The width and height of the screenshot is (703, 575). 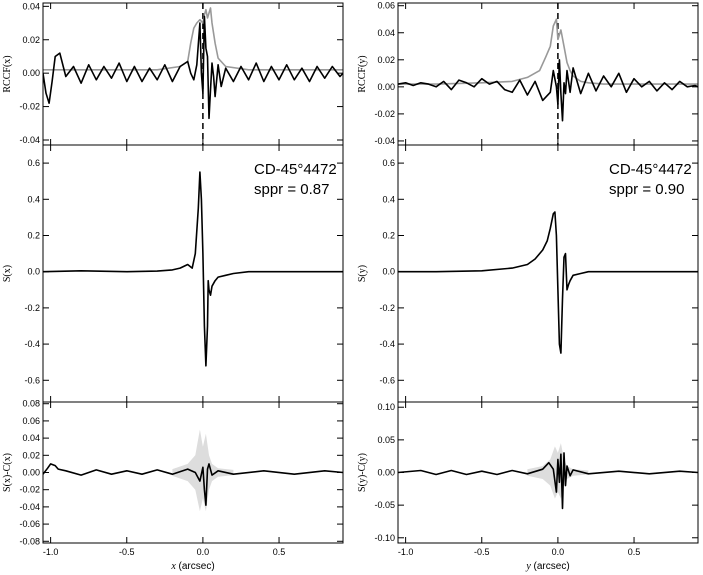 What do you see at coordinates (384, 505) in the screenshot?
I see `y-tick-label: -0.05` at bounding box center [384, 505].